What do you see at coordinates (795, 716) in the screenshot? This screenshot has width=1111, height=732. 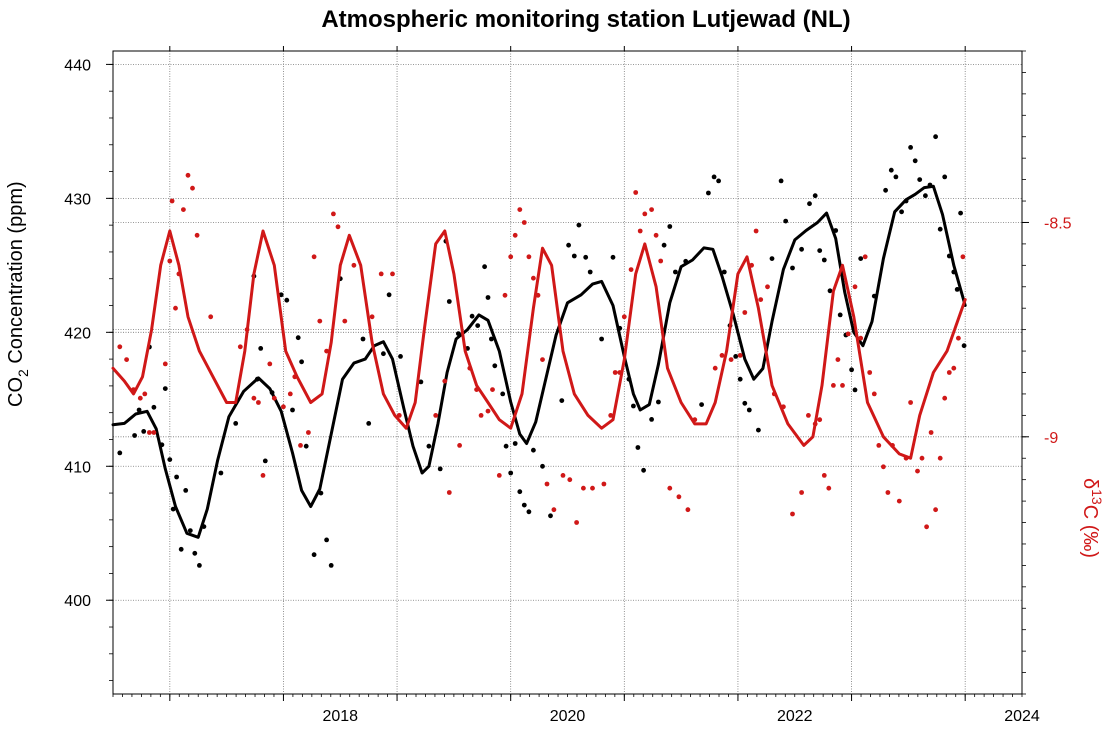 I see `x-tick-label: 2022` at bounding box center [795, 716].